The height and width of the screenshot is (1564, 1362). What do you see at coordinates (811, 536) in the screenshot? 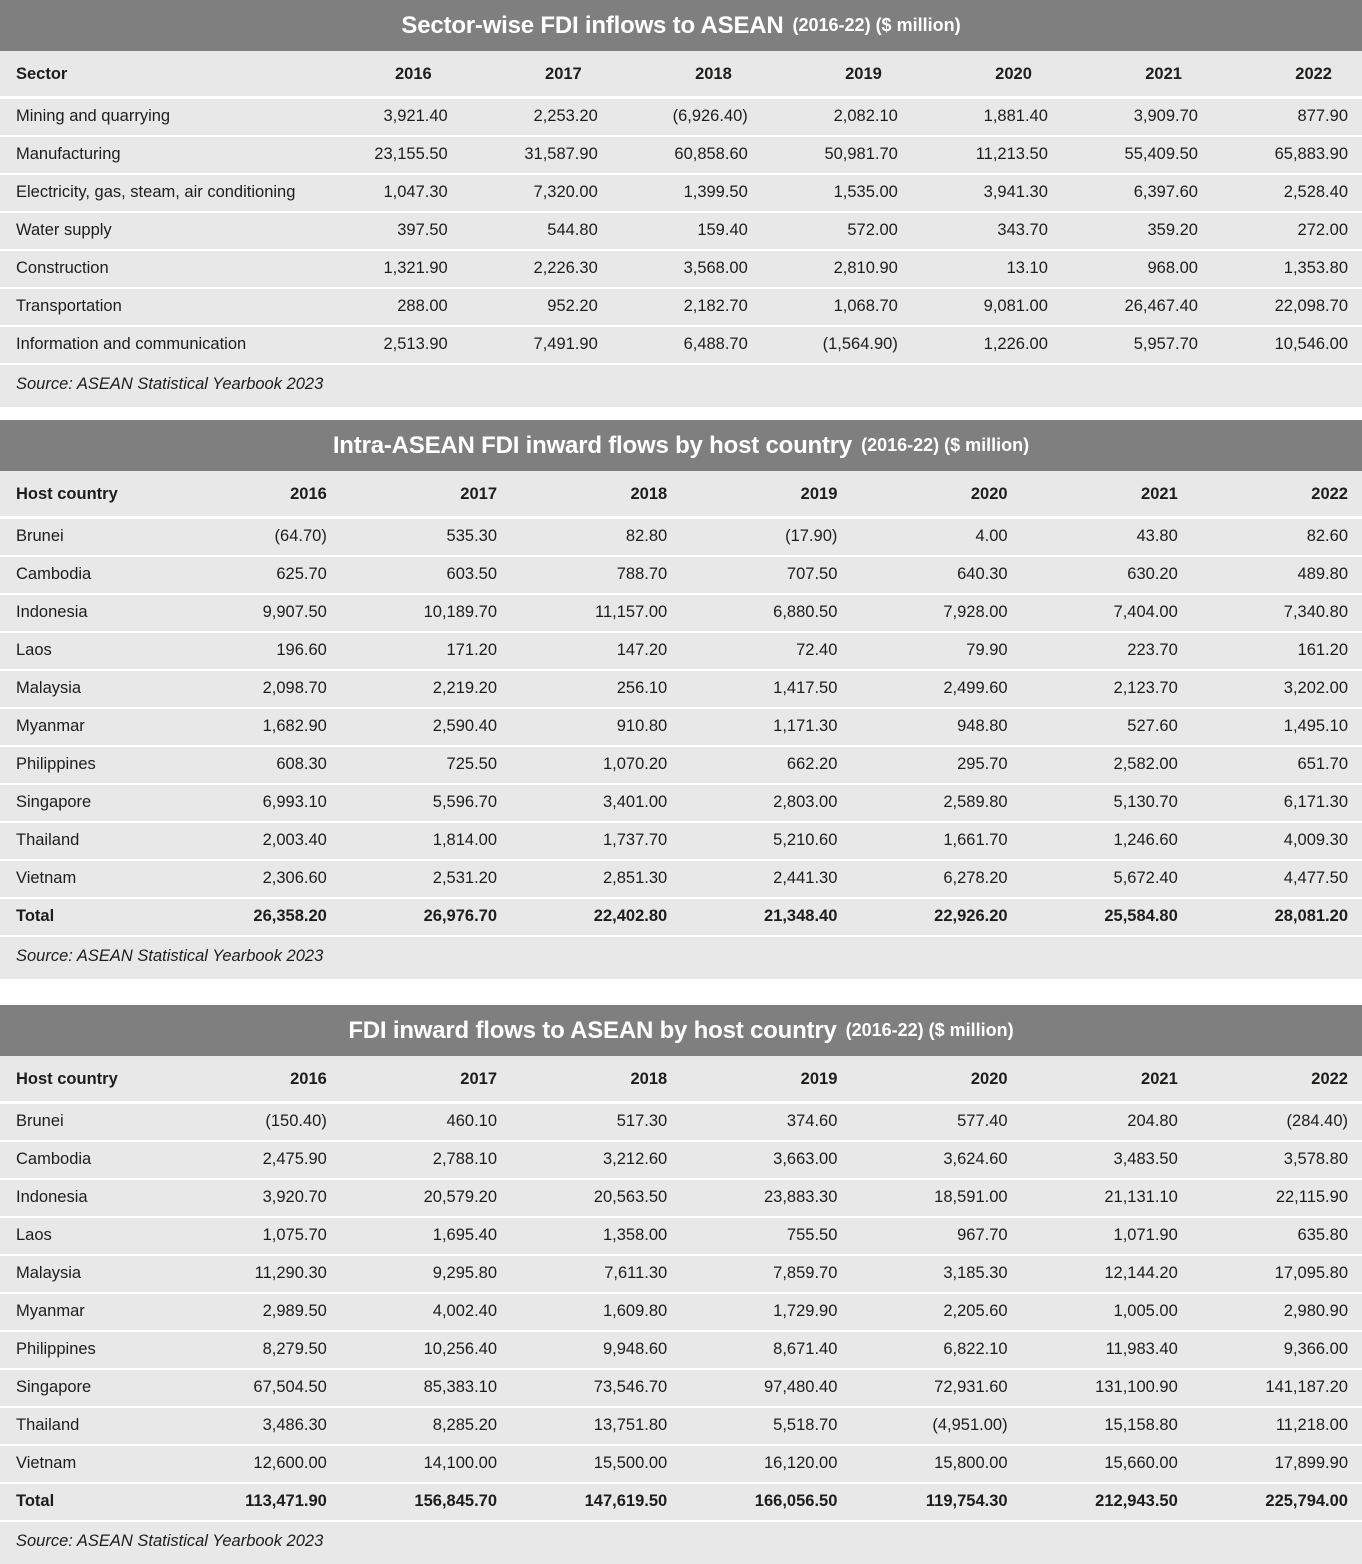
I see `value-cell: (17.90)` at bounding box center [811, 536].